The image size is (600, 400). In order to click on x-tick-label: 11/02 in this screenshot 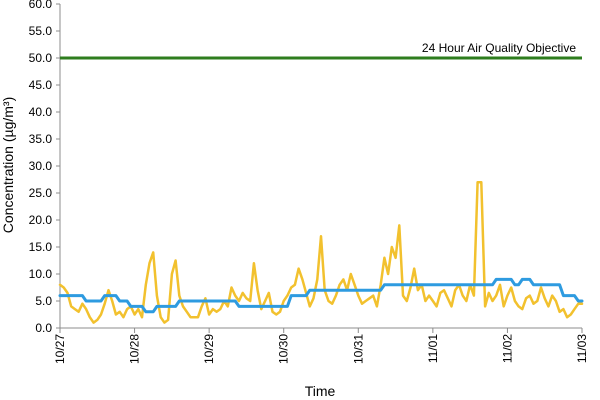, I will do `click(507, 348)`.